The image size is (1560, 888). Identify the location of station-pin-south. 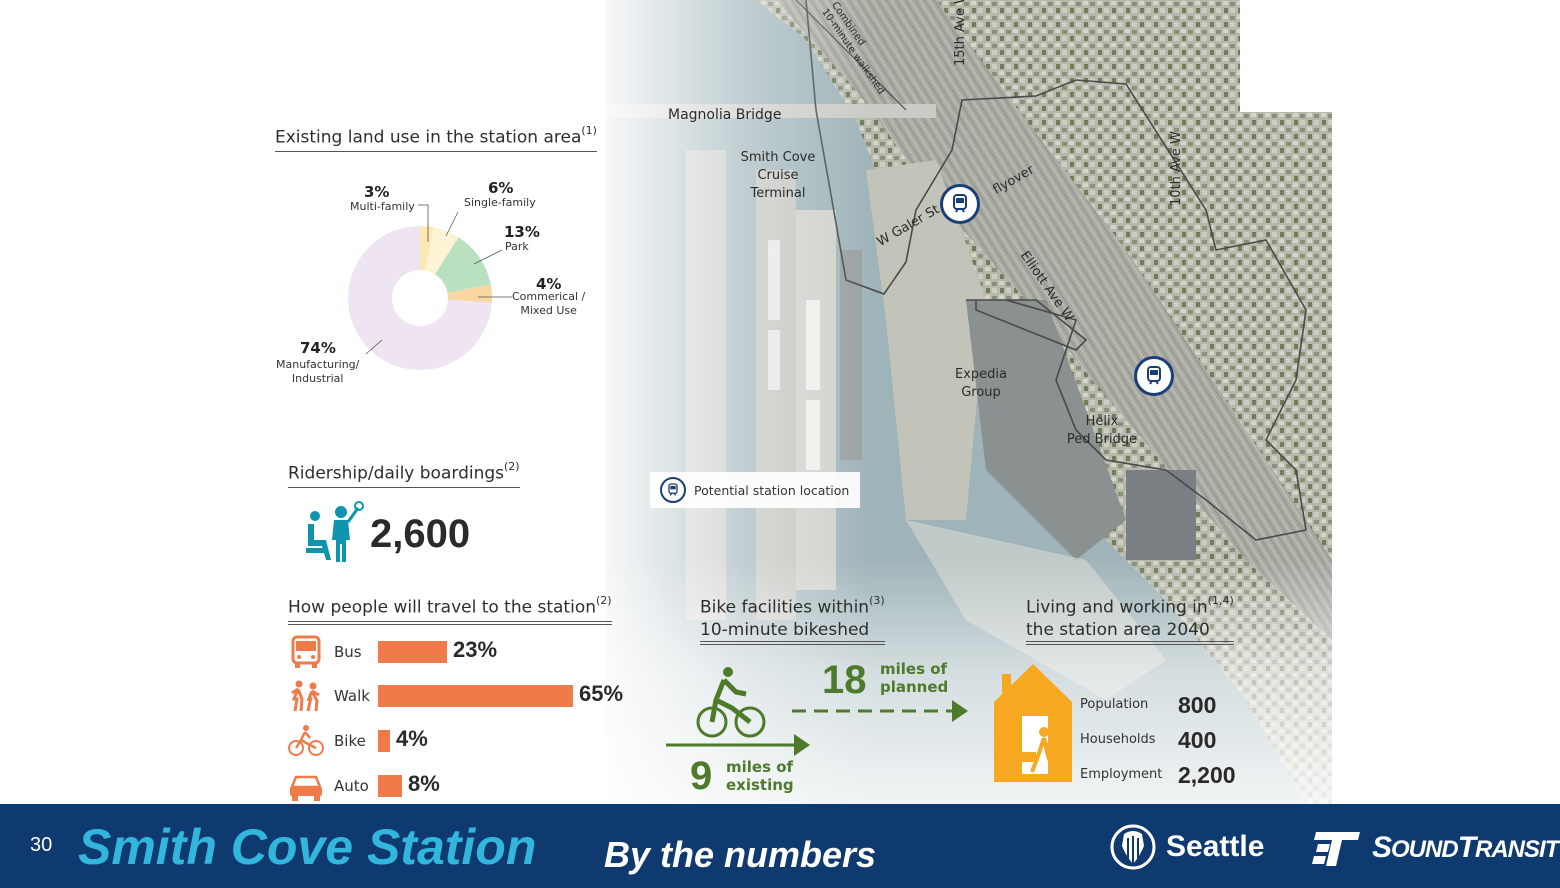
(1154, 376).